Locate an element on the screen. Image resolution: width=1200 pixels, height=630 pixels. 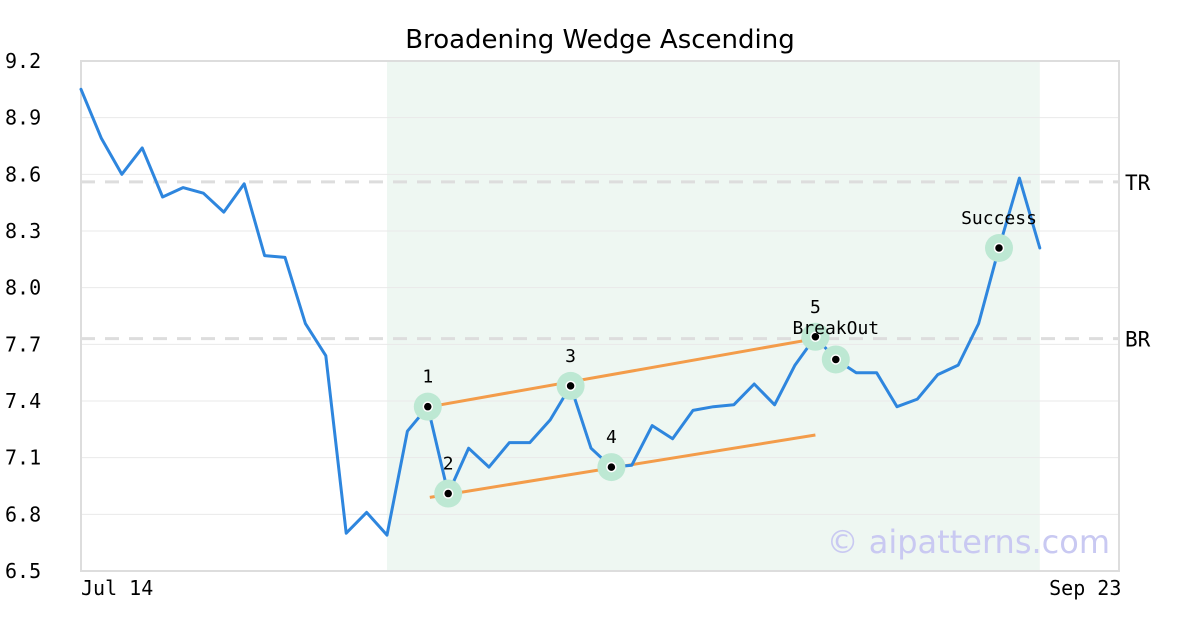
y-tick-label: 7.7 is located at coordinates (23, 344).